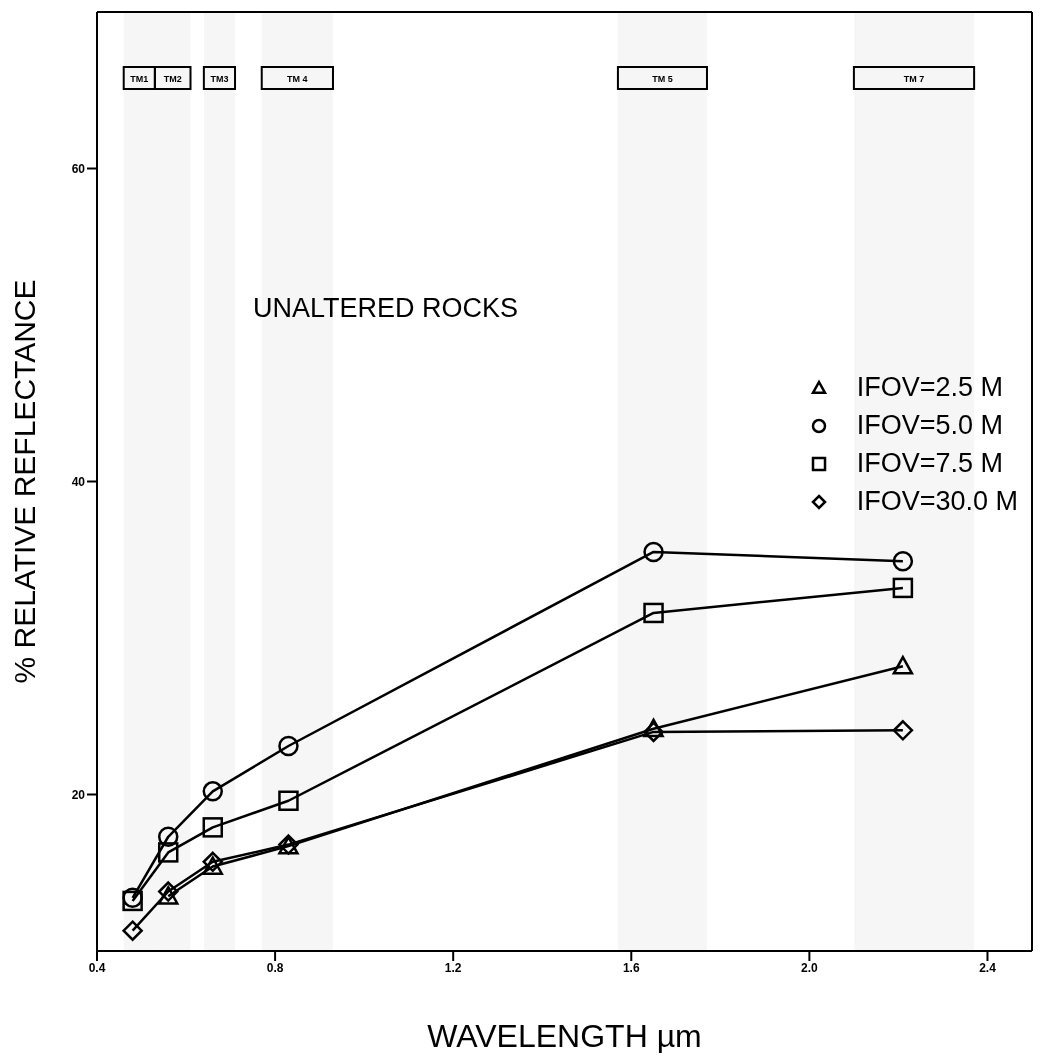 This screenshot has height=1061, width=1043. Describe the element at coordinates (453, 967) in the screenshot. I see `x-tick-label: 1.2` at that location.